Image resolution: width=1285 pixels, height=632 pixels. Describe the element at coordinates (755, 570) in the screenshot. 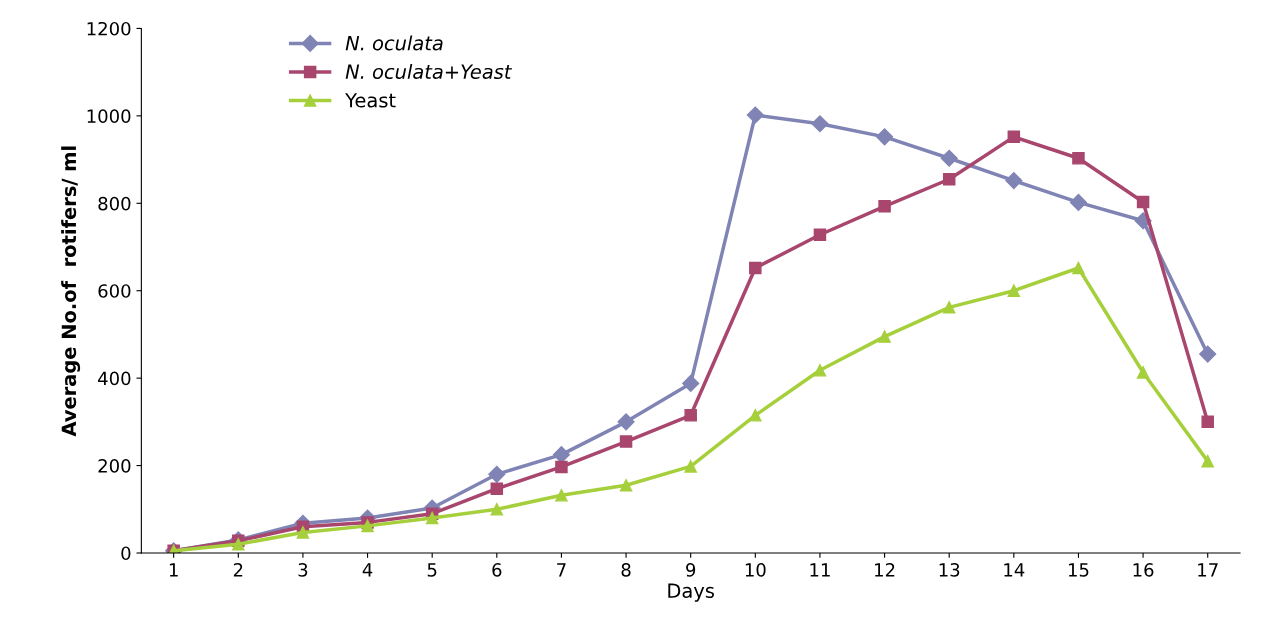

I see `x-tick-label: 10` at that location.